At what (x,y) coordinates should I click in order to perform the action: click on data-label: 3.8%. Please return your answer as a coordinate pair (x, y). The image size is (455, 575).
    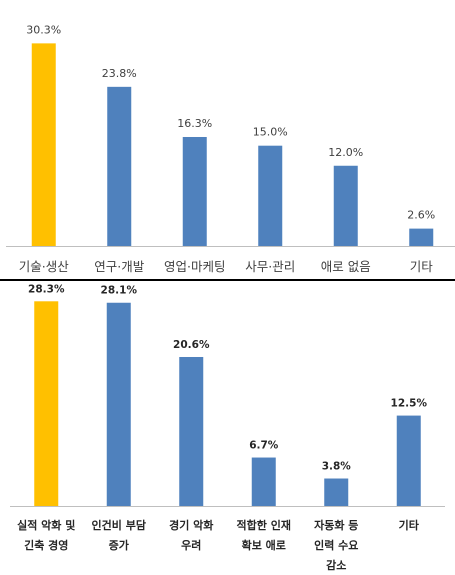
    Looking at the image, I should click on (337, 467).